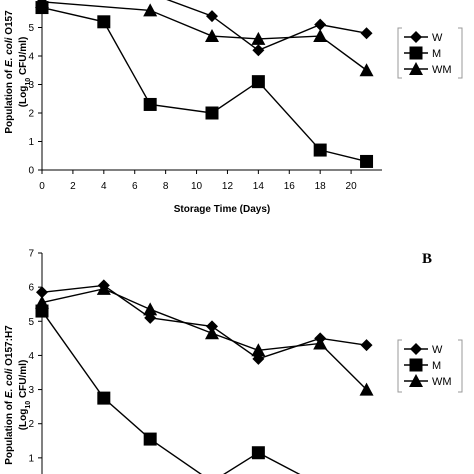 This screenshot has height=474, width=474. I want to click on x-tick-label: 12, so click(228, 186).